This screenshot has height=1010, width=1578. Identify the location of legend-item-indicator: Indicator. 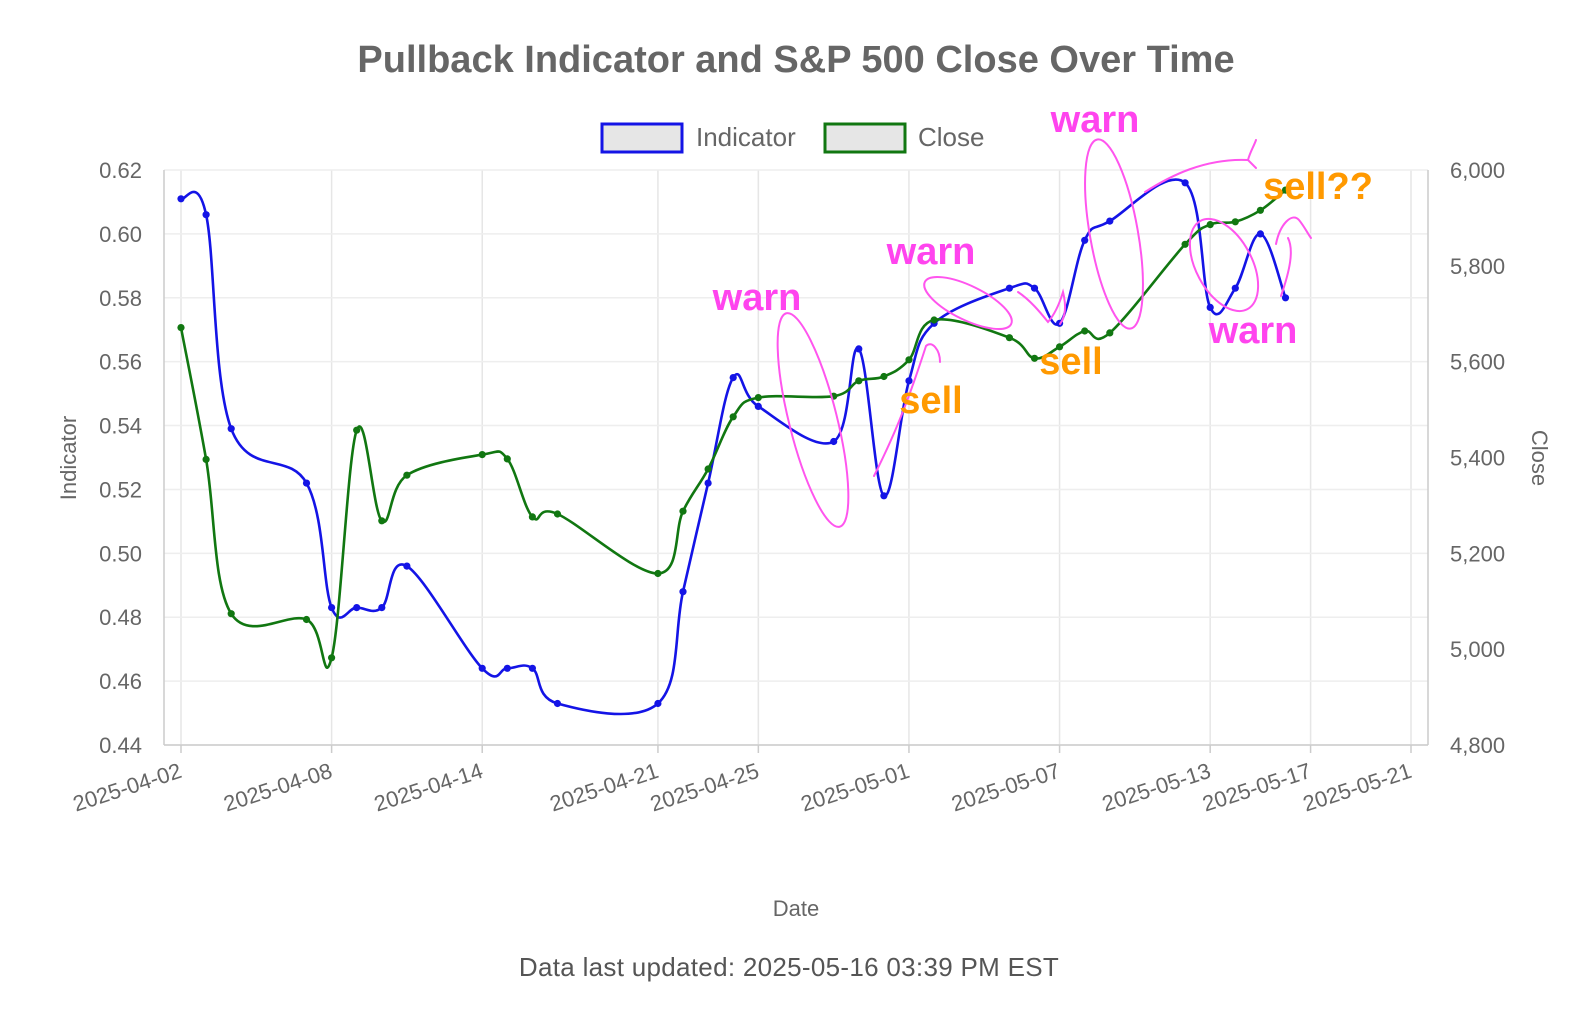
(698, 138).